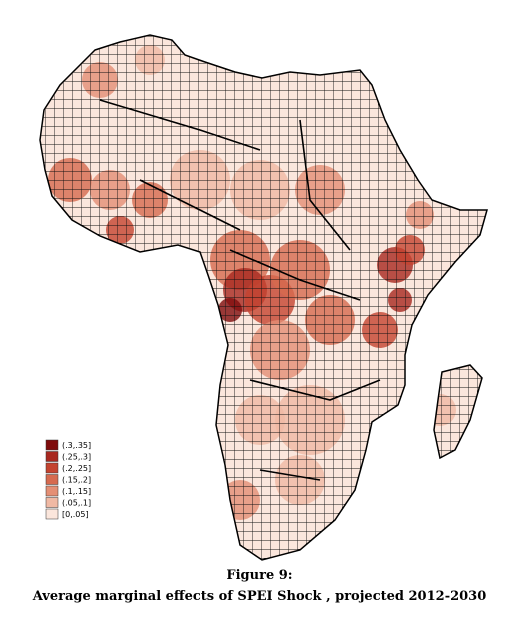 This screenshot has width=519, height=640. Describe the element at coordinates (458, 412) in the screenshot. I see `madagascar-coast` at that location.